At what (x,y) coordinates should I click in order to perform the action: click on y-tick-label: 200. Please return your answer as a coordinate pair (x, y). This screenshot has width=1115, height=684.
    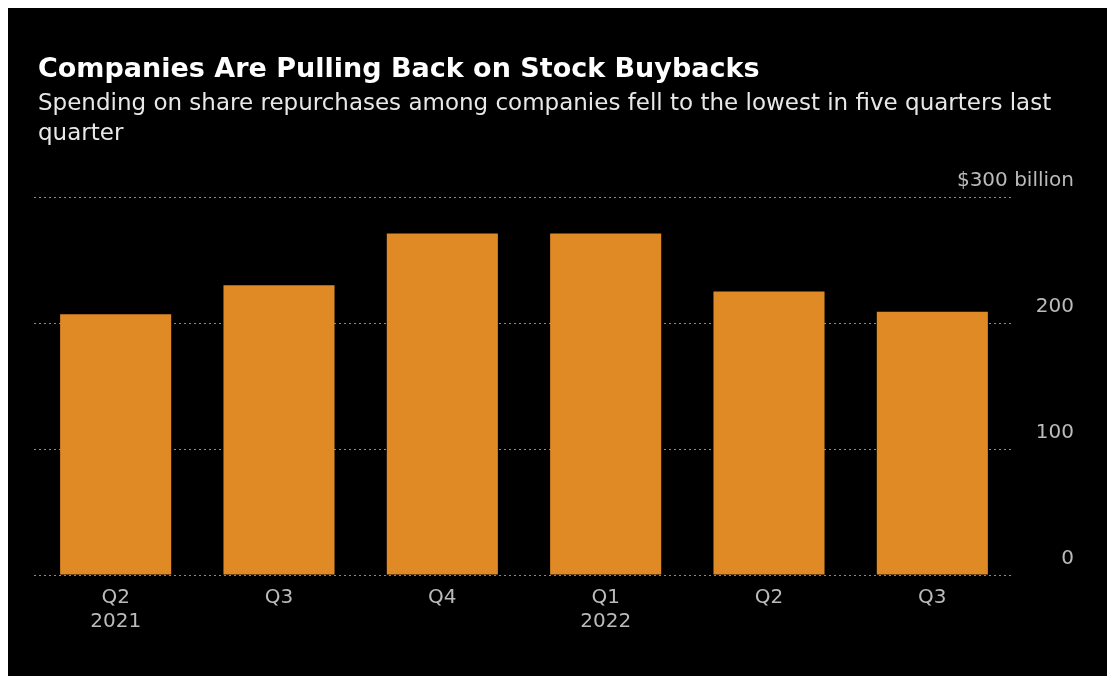
    Looking at the image, I should click on (1054, 305).